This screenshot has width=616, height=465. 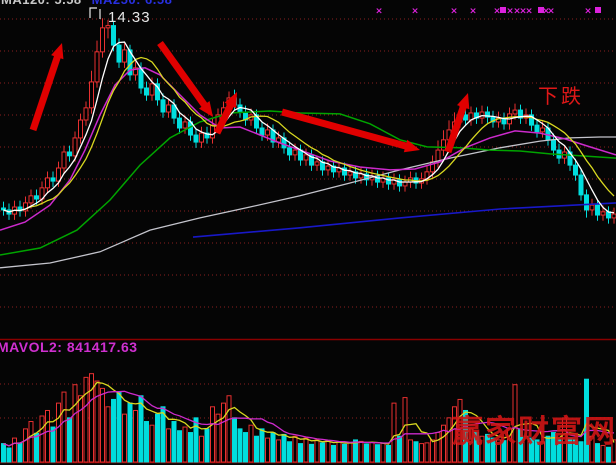 What do you see at coordinates (488, 12) in the screenshot?
I see `event-markers-layer: × × × × × × ××× ×× ×` at bounding box center [488, 12].